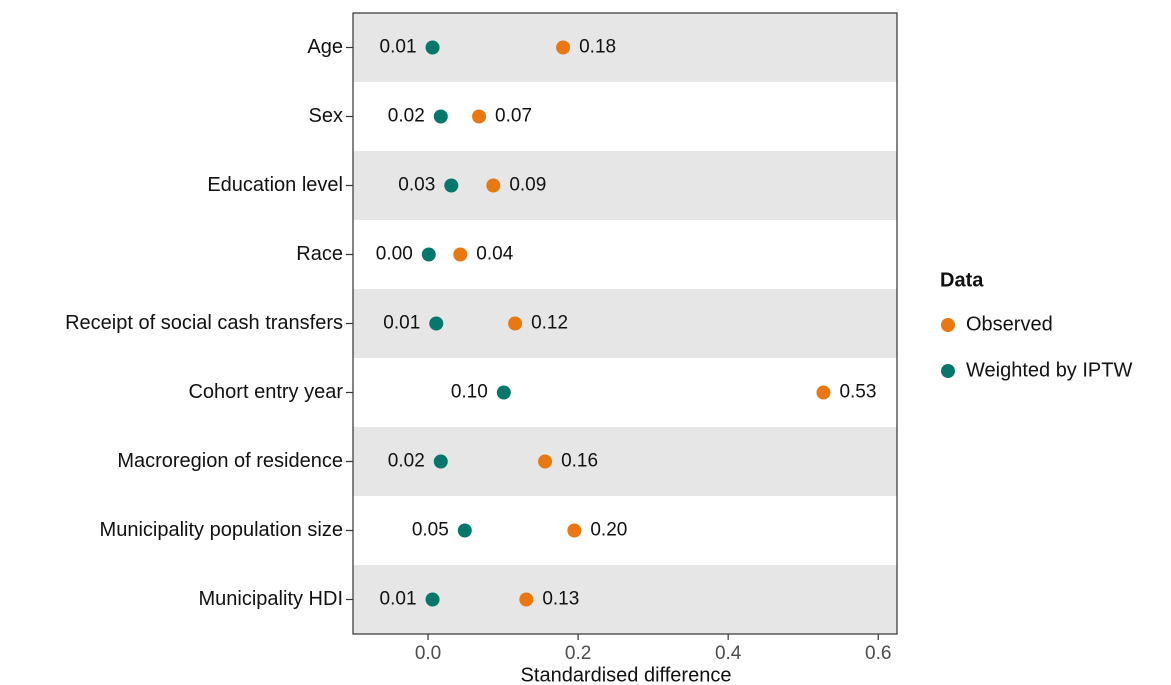 Image resolution: width=1171 pixels, height=685 pixels. I want to click on y-tick-label: Receipt of social cash transfers, so click(204, 323).